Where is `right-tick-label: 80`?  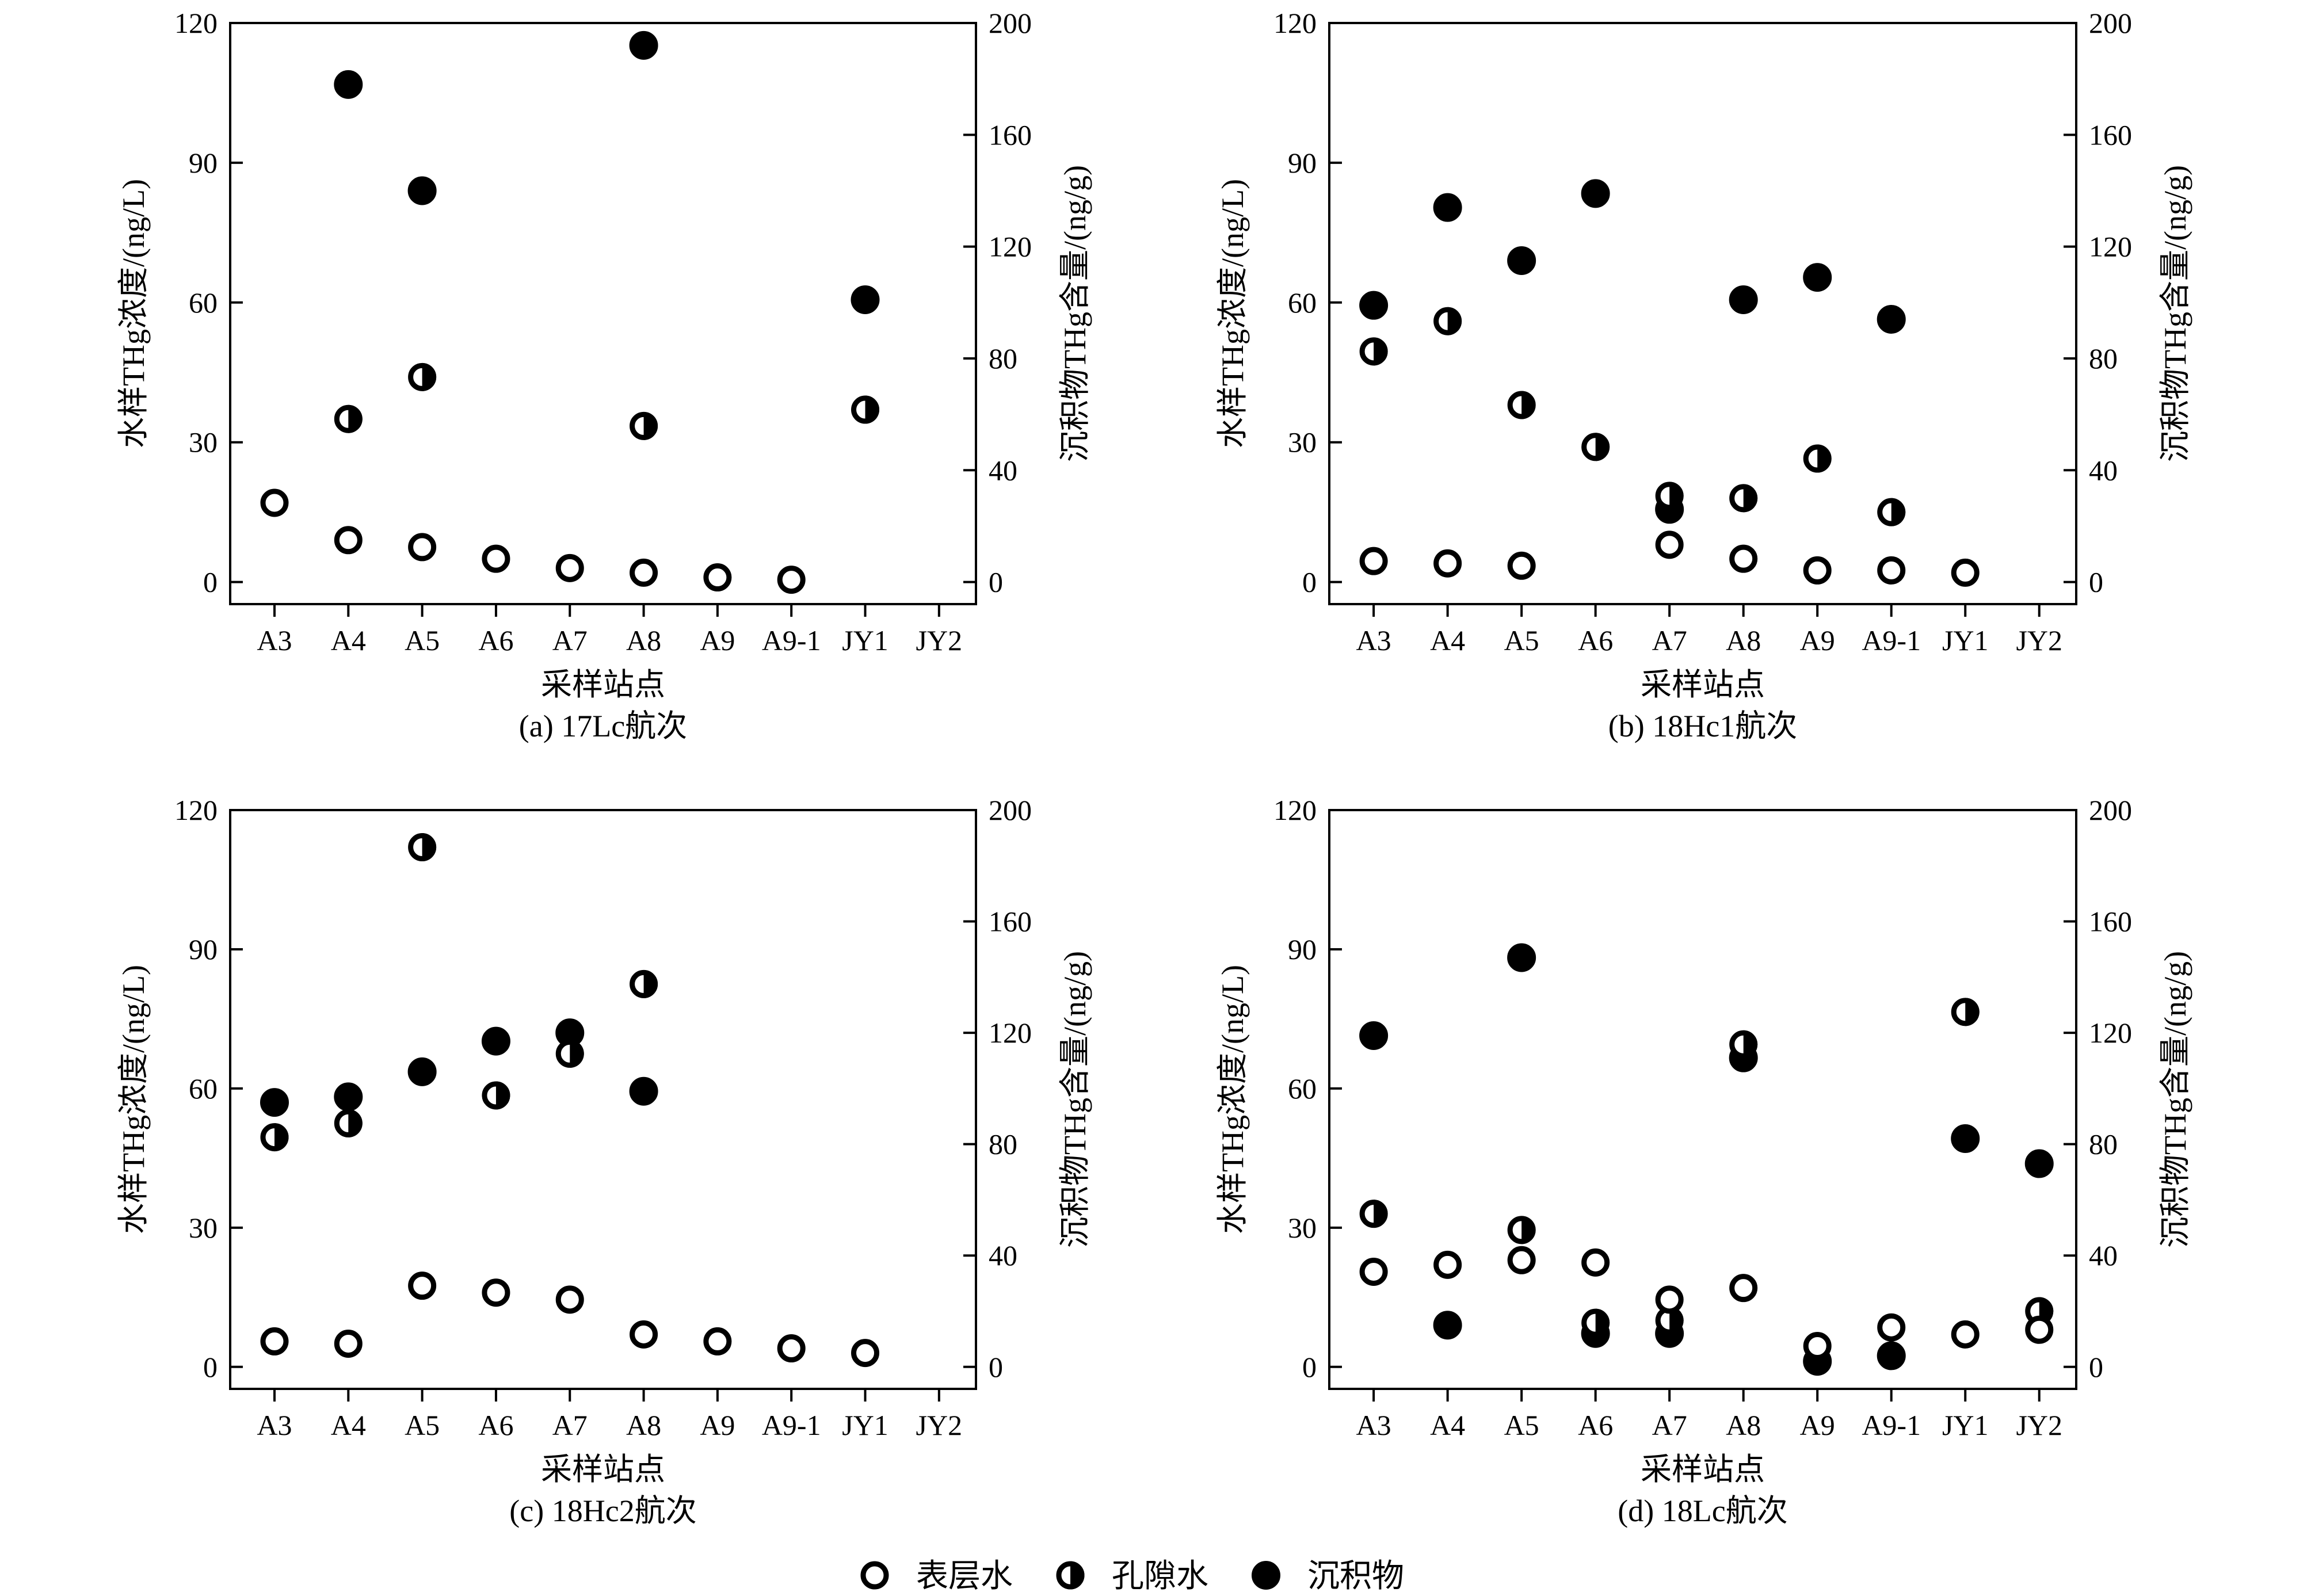
right-tick-label: 80 is located at coordinates (1003, 358).